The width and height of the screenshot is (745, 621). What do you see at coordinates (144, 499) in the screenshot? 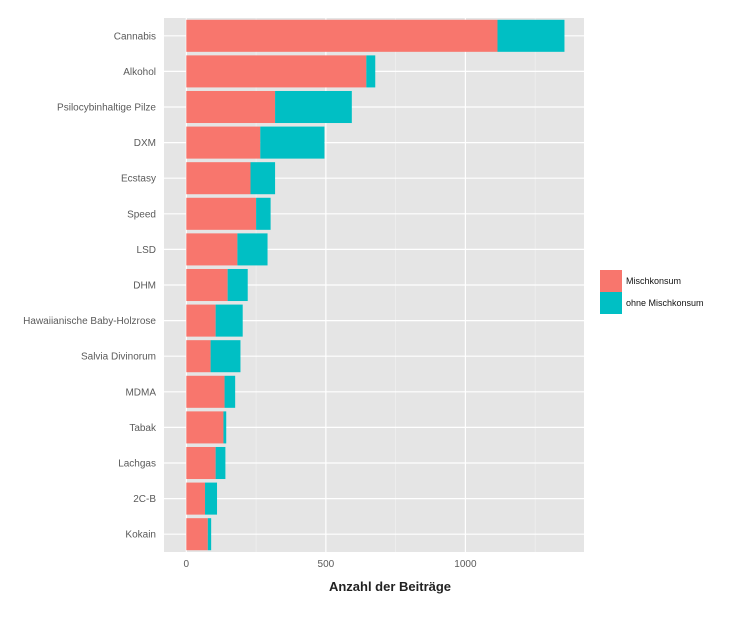
I see `y-tick-label: 2C-B` at bounding box center [144, 499].